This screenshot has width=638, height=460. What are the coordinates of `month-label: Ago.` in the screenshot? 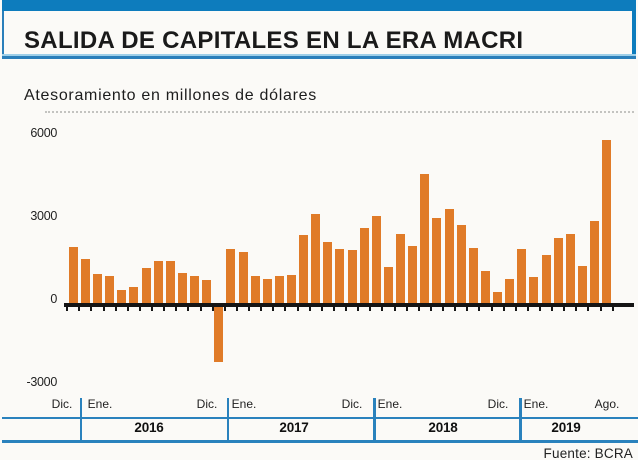 It's located at (607, 404).